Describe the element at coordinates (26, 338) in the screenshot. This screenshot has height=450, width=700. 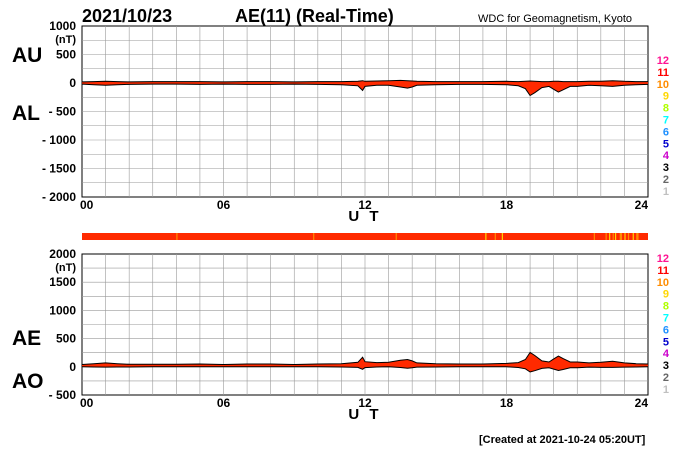
I see `index-label-ae: AE` at that location.